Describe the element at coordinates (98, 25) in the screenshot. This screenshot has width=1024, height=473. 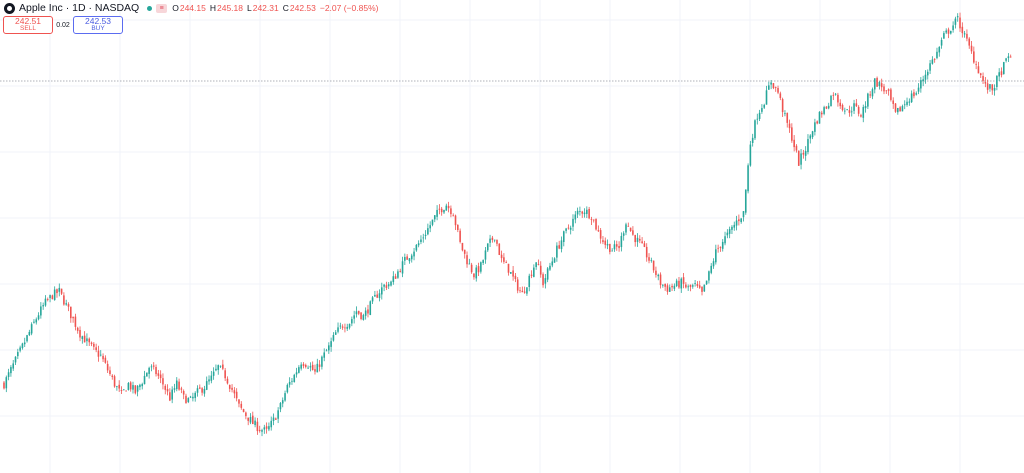
I see `buy-button: 242.53 BUY` at that location.